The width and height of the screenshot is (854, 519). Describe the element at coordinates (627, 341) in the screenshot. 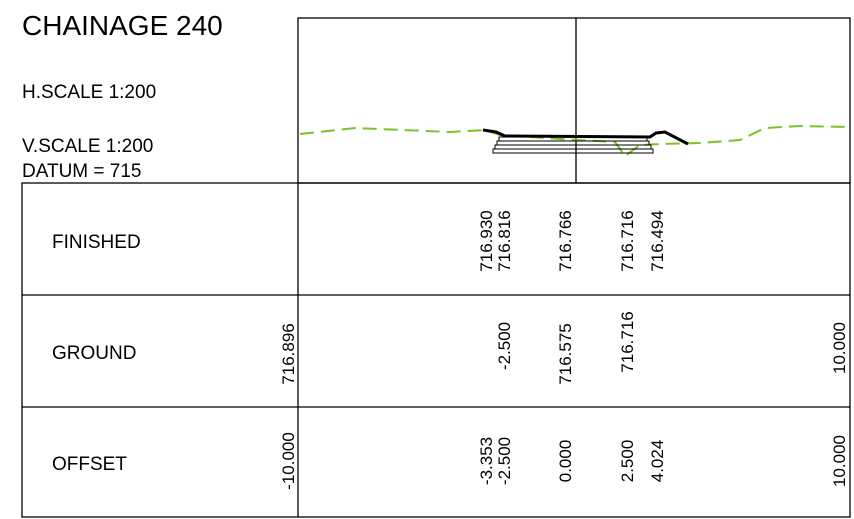

I see `ground-value: 716.716` at that location.